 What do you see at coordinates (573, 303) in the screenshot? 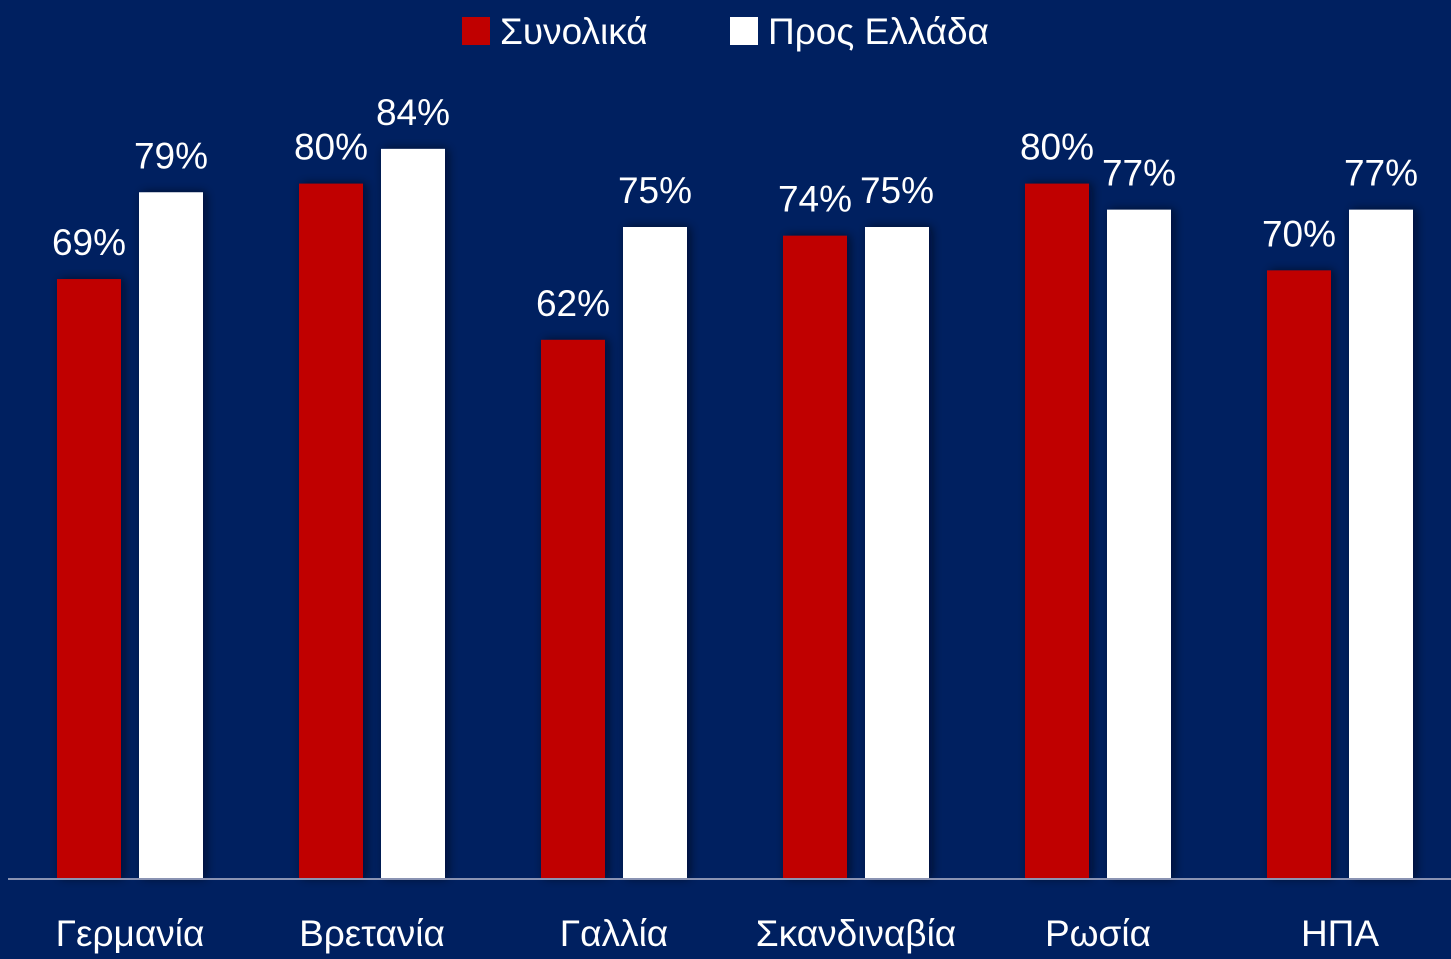
I see `value-label: 62%` at bounding box center [573, 303].